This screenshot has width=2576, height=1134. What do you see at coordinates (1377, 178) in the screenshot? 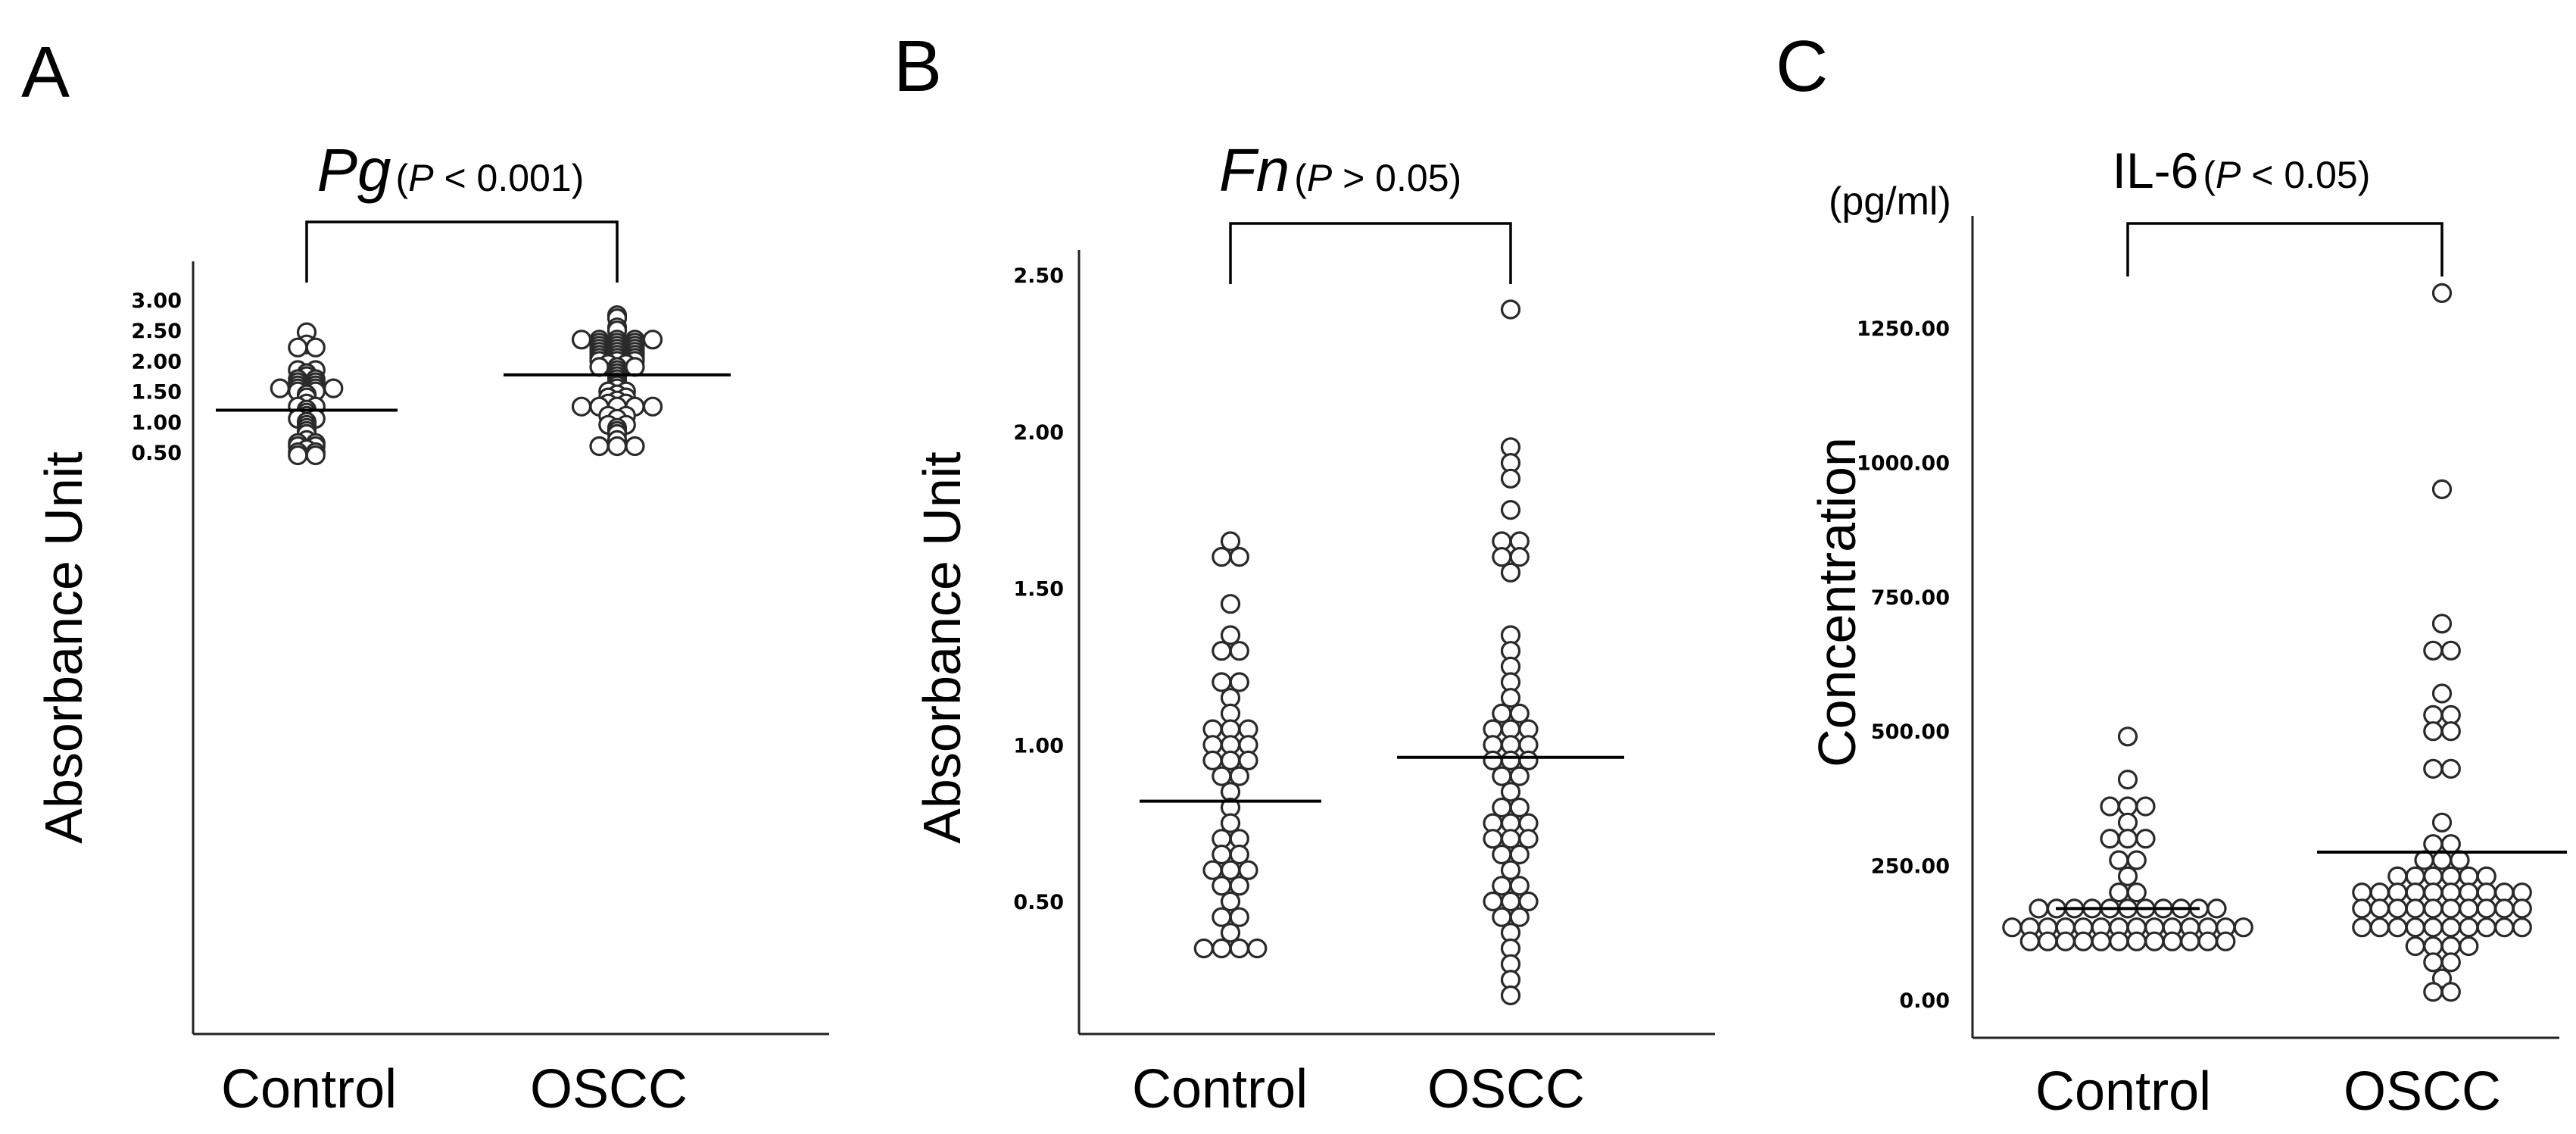
I see `significance-label: (P > 0.05)` at bounding box center [1377, 178].